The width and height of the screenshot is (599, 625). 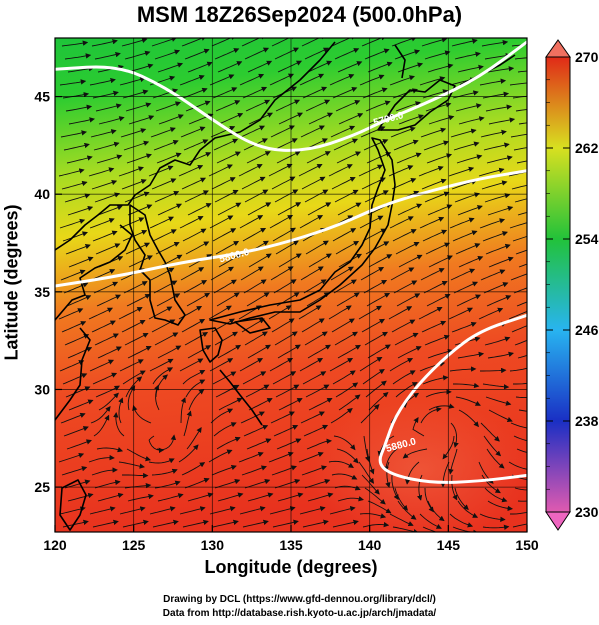 What do you see at coordinates (587, 57) in the screenshot?
I see `colorbar-tick-label: 270` at bounding box center [587, 57].